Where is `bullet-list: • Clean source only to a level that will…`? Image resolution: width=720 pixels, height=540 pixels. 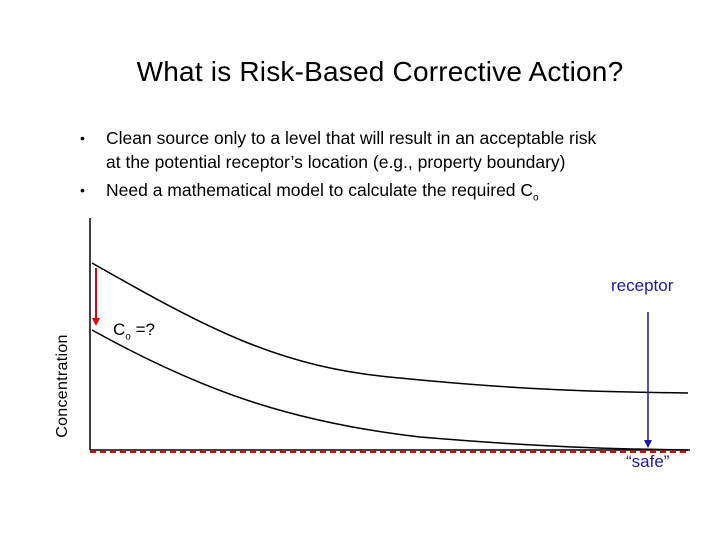 bullet-list: • Clean source only to a level that will… is located at coordinates (390, 170).